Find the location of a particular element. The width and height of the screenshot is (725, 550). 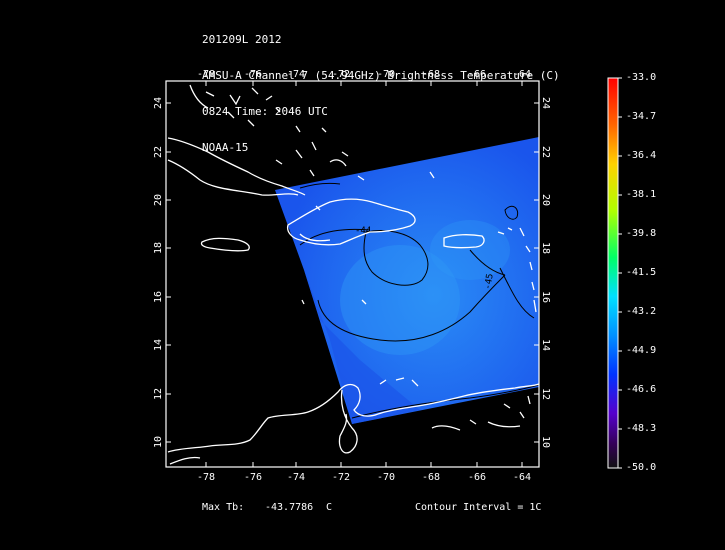

lat-tick-label-right: 20 is located at coordinates (545, 200).